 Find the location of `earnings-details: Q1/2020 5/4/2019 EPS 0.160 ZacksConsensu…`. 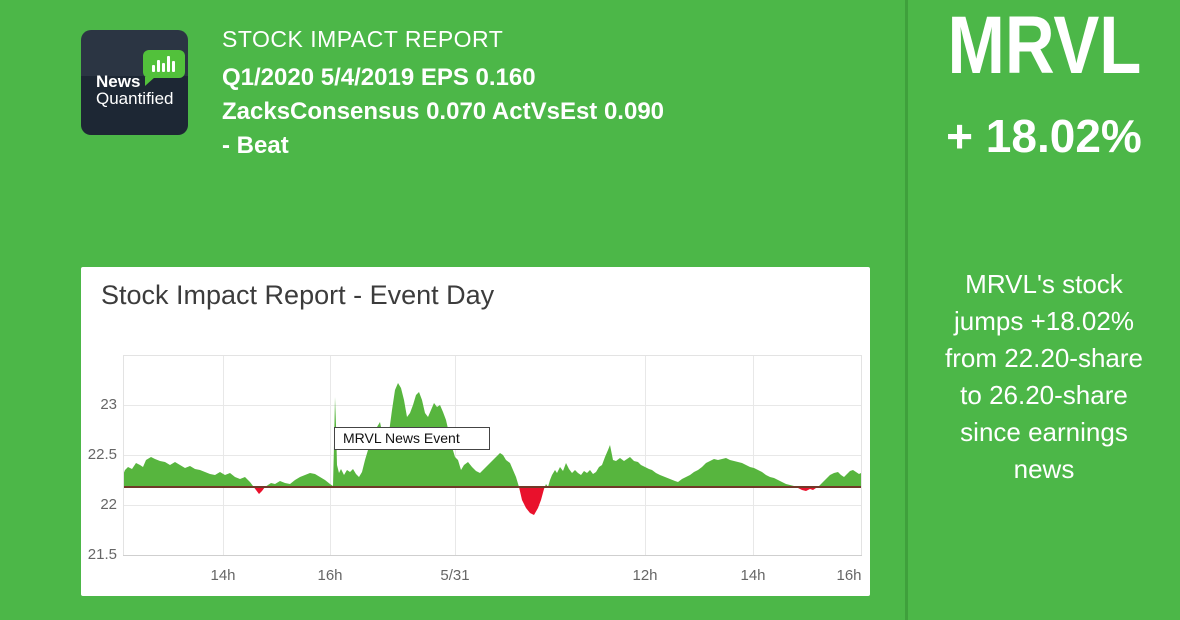

earnings-details: Q1/2020 5/4/2019 EPS 0.160 ZacksConsensu… is located at coordinates (443, 111).